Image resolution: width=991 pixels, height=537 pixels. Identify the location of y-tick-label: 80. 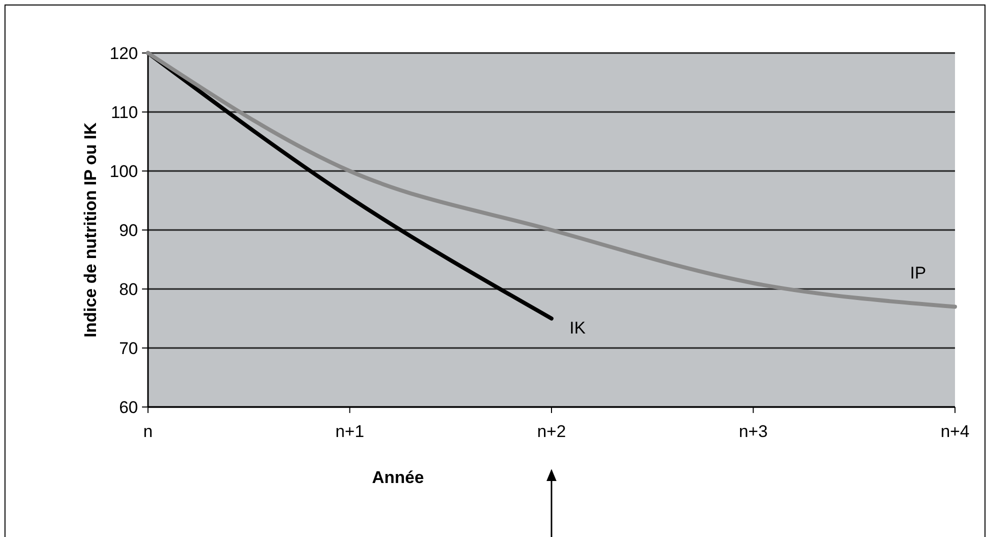
(128, 289).